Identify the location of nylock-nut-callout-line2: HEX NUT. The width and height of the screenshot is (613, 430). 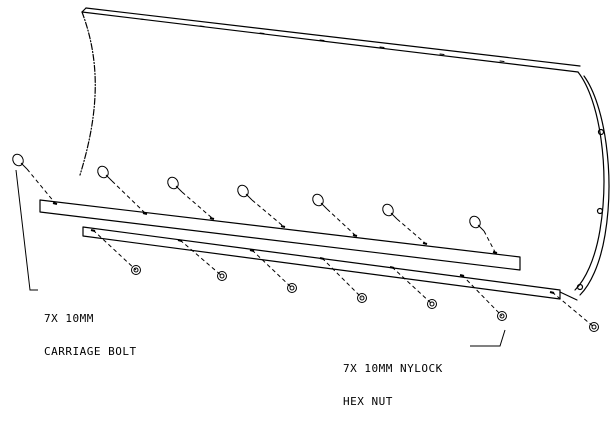
(368, 401).